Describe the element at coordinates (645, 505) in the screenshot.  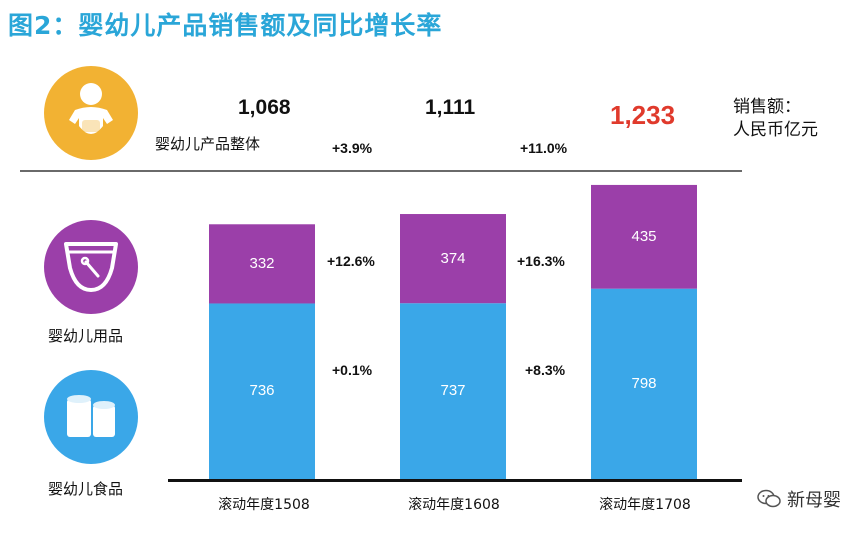
I see `x-tick-label: 滚动年度1708` at that location.